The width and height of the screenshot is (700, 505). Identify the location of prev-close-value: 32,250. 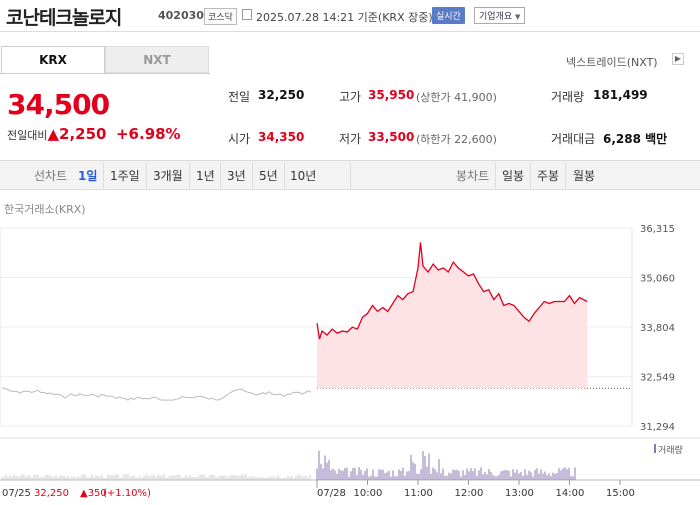
(281, 95).